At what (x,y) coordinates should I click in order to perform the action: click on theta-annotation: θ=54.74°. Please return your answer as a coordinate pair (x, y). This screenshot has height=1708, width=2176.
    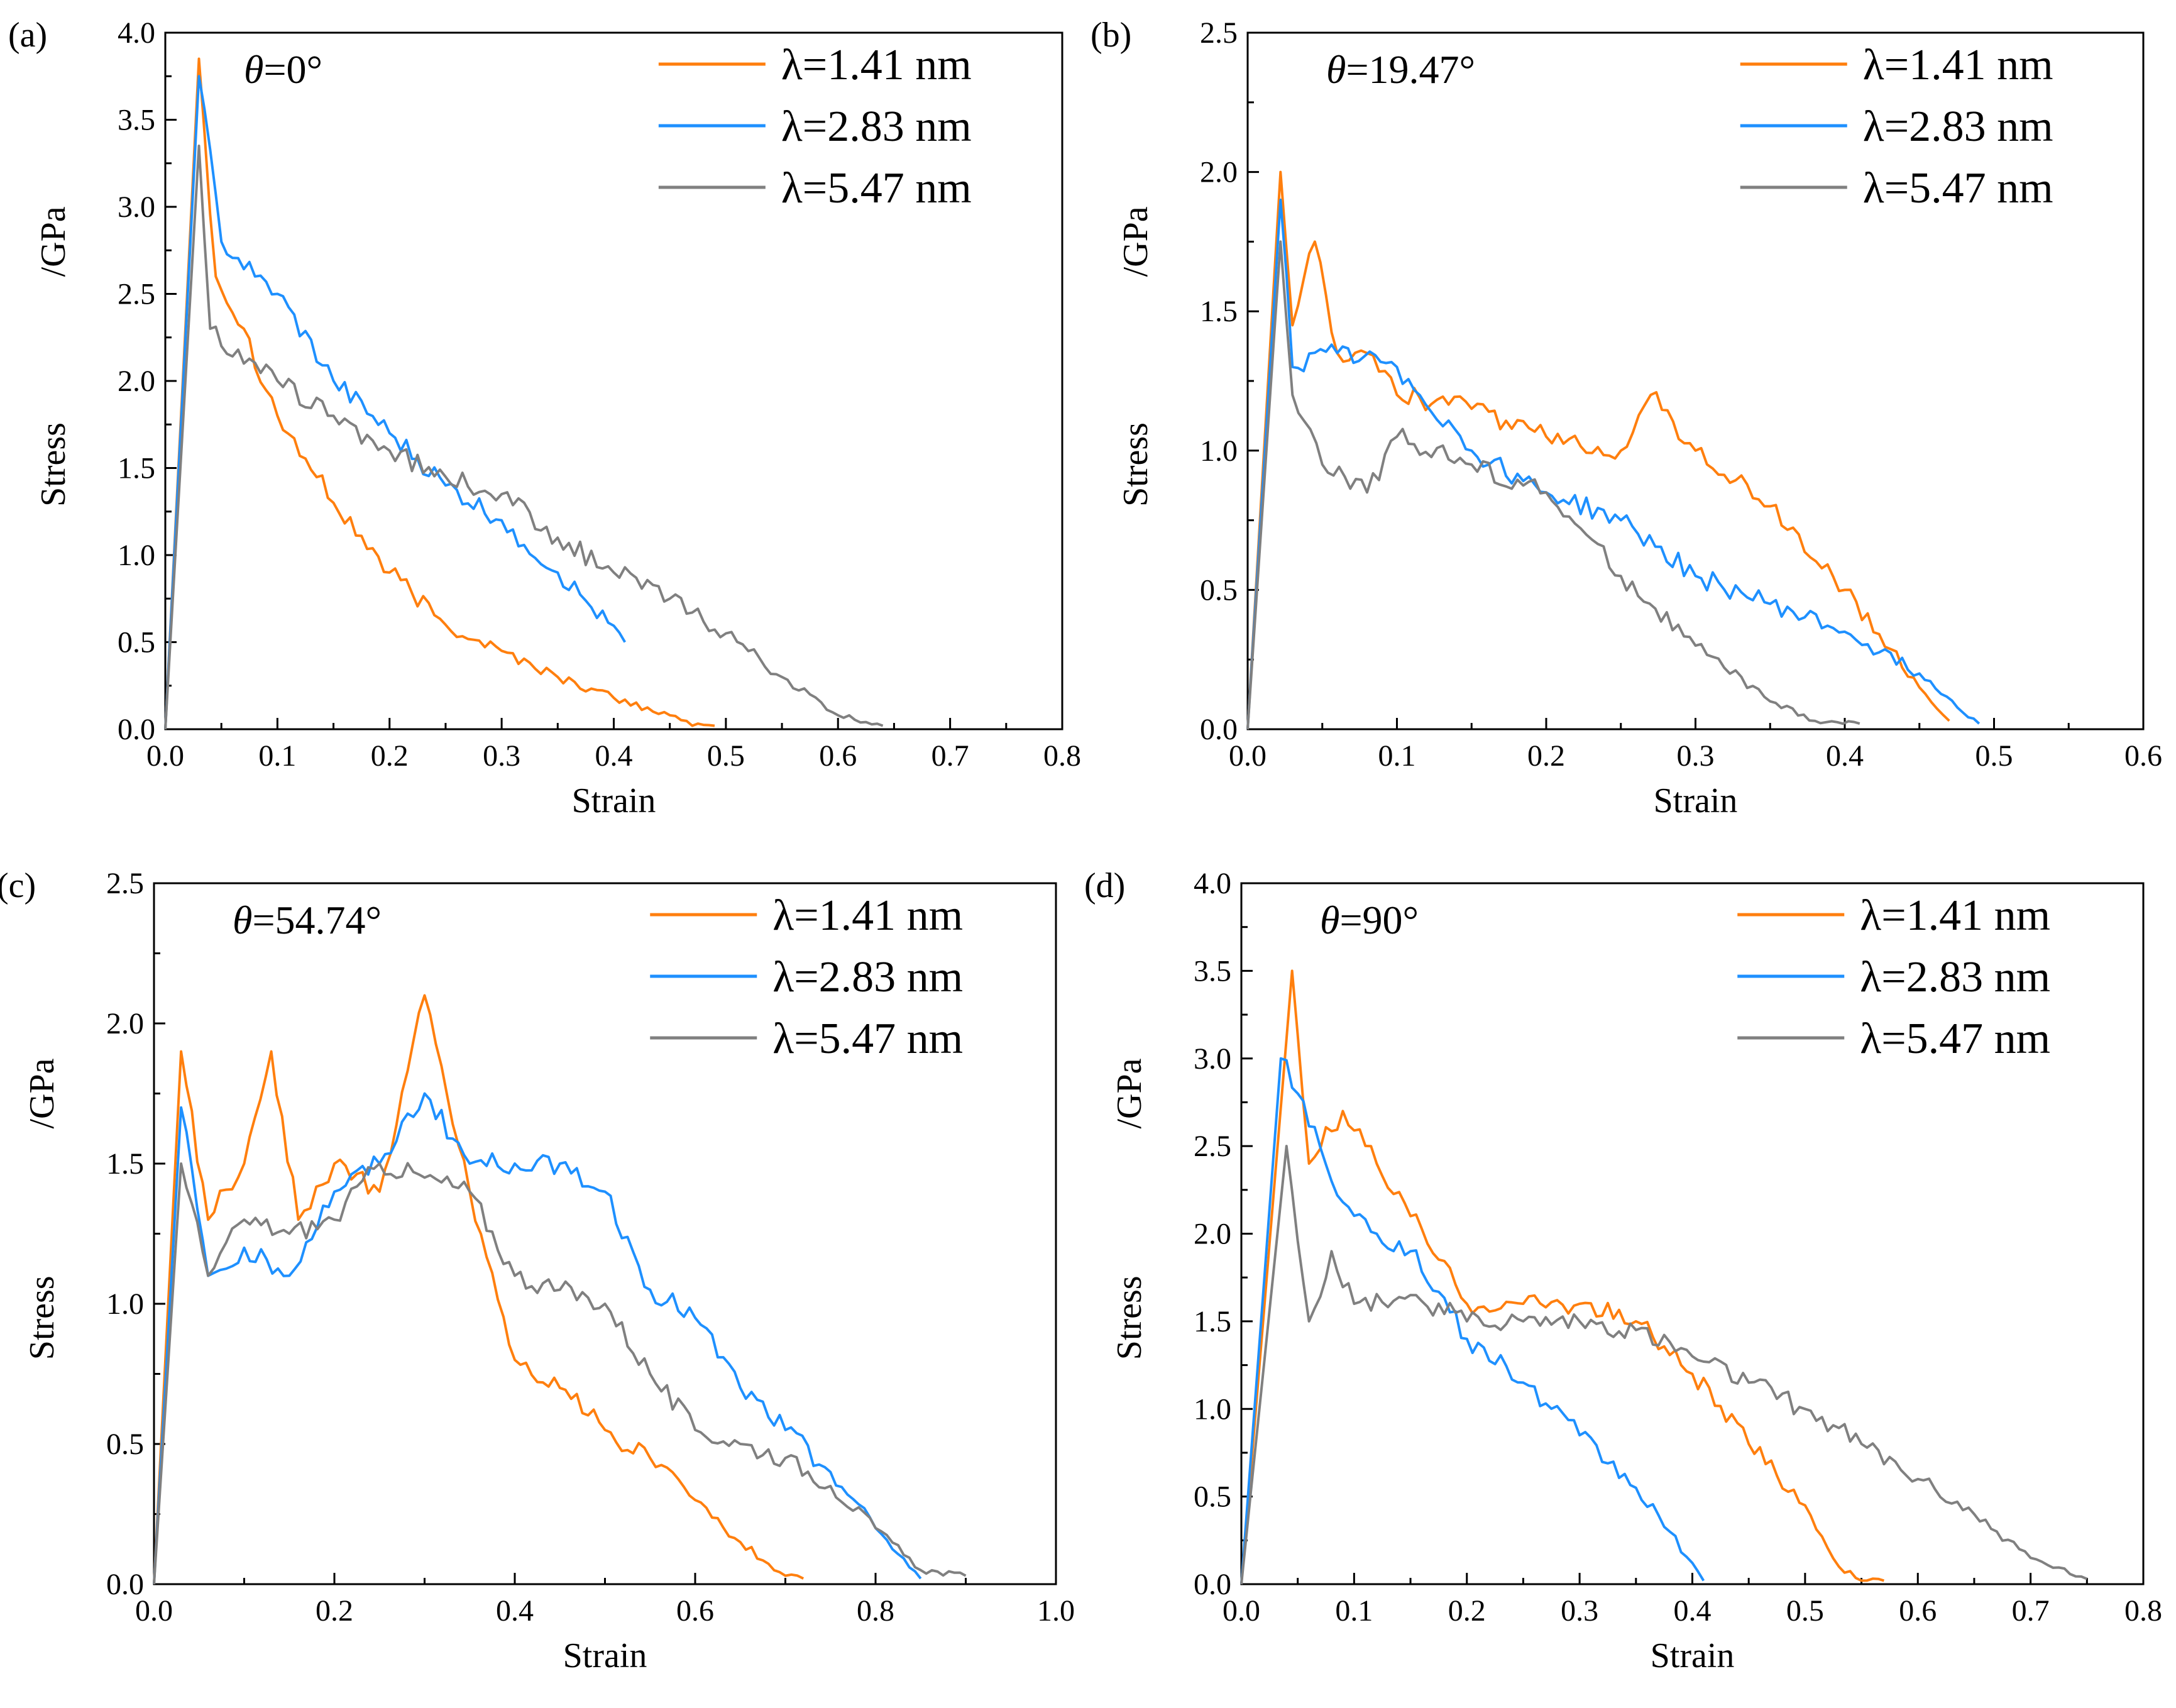
    Looking at the image, I should click on (307, 920).